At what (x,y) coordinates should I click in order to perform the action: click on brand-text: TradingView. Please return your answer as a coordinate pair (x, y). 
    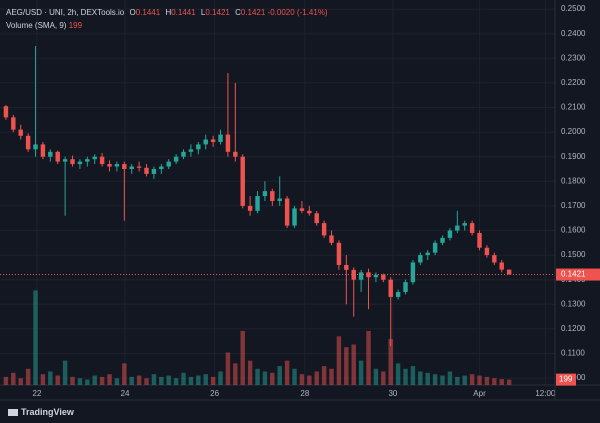
    Looking at the image, I should click on (47, 412).